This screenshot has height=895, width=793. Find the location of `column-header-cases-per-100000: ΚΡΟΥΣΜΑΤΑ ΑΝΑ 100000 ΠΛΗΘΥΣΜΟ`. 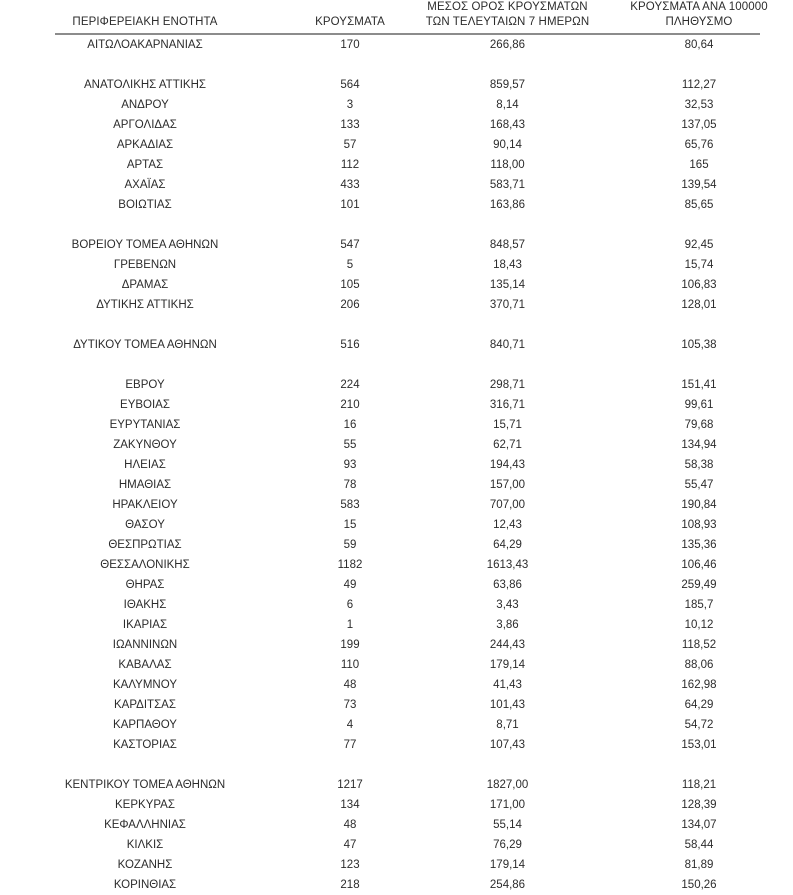

column-header-cases-per-100000: ΚΡΟΥΣΜΑΤΑ ΑΝΑ 100000 ΠΛΗΘΥΣΜΟ is located at coordinates (699, 17).